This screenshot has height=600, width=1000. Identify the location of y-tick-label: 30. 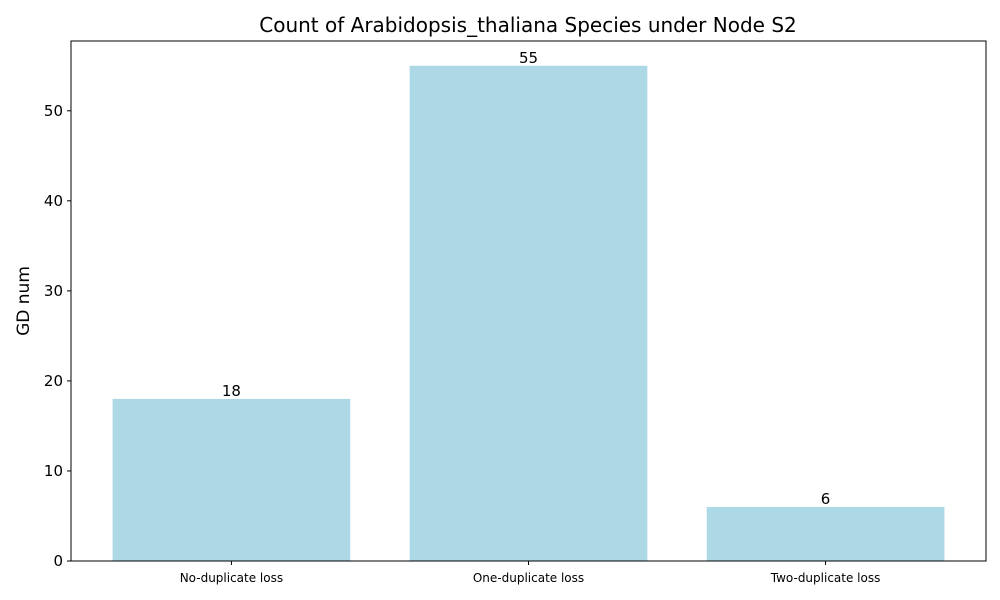
(53, 291).